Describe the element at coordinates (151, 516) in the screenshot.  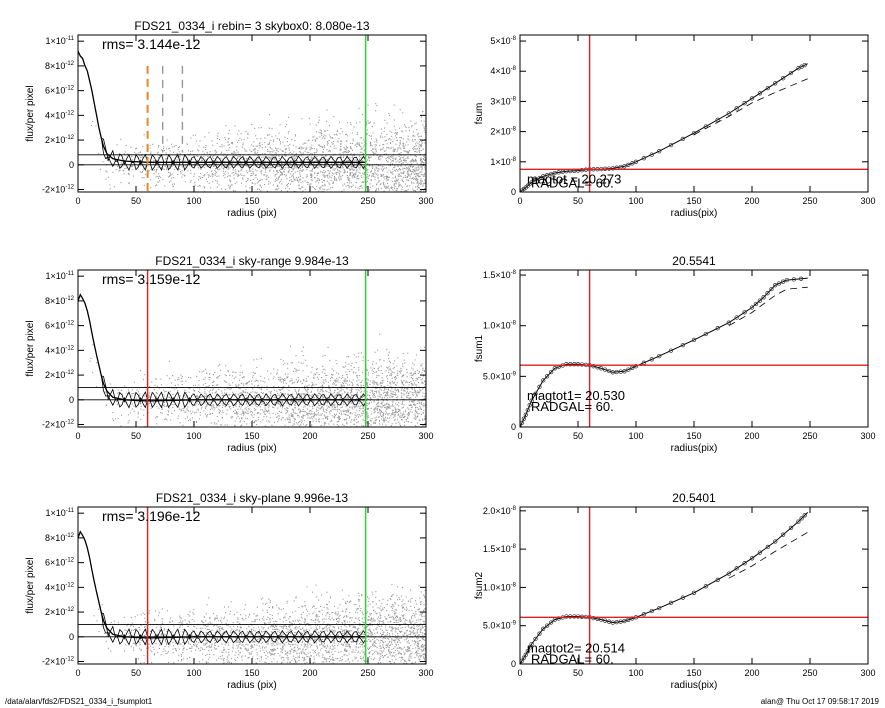
I see `rms-label: rms= 3.196e-12` at that location.